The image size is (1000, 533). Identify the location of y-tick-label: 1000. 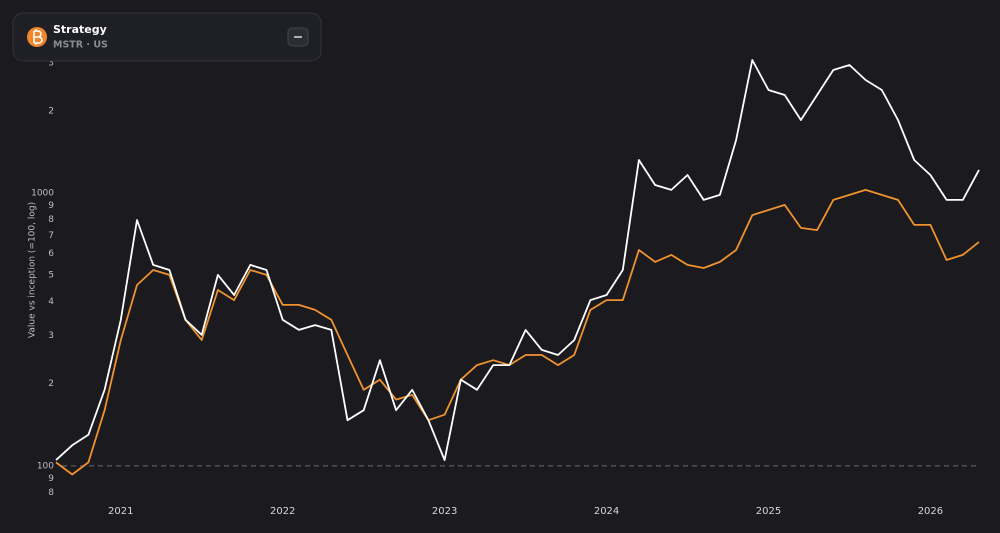
(42, 193).